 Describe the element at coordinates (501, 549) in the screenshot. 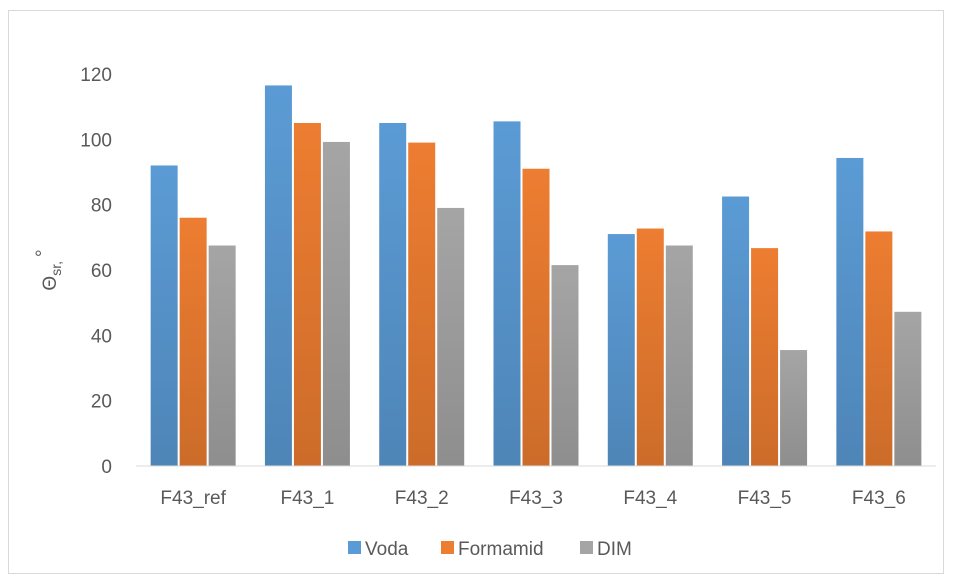

I see `legend-label-formamid: Formamid` at that location.